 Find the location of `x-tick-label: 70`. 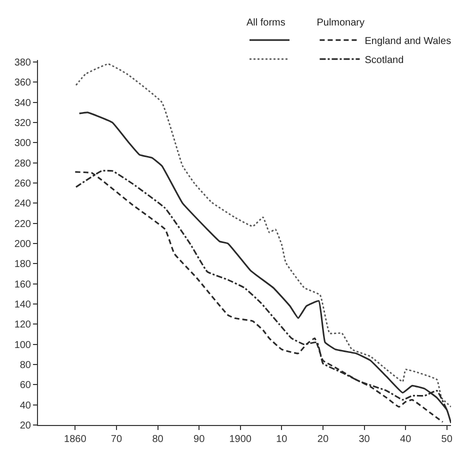

x-tick-label: 70 is located at coordinates (116, 439).